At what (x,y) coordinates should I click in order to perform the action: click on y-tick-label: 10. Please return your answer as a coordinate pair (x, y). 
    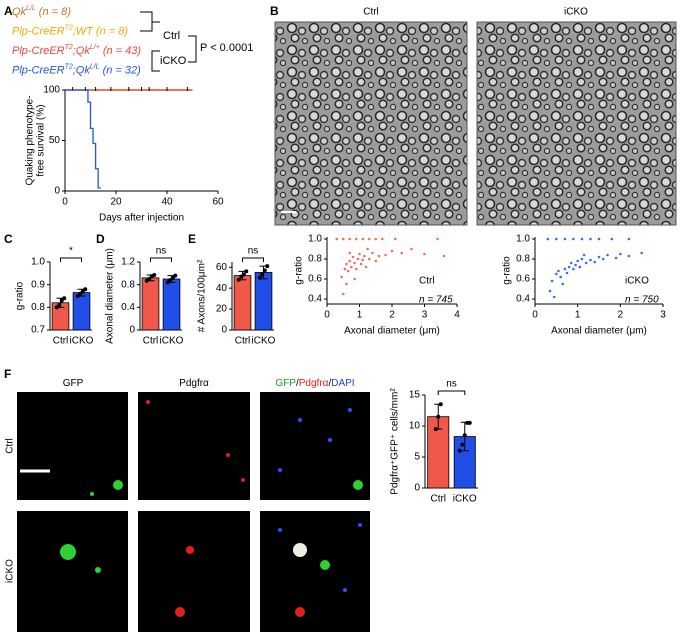
    Looking at the image, I should click on (415, 426).